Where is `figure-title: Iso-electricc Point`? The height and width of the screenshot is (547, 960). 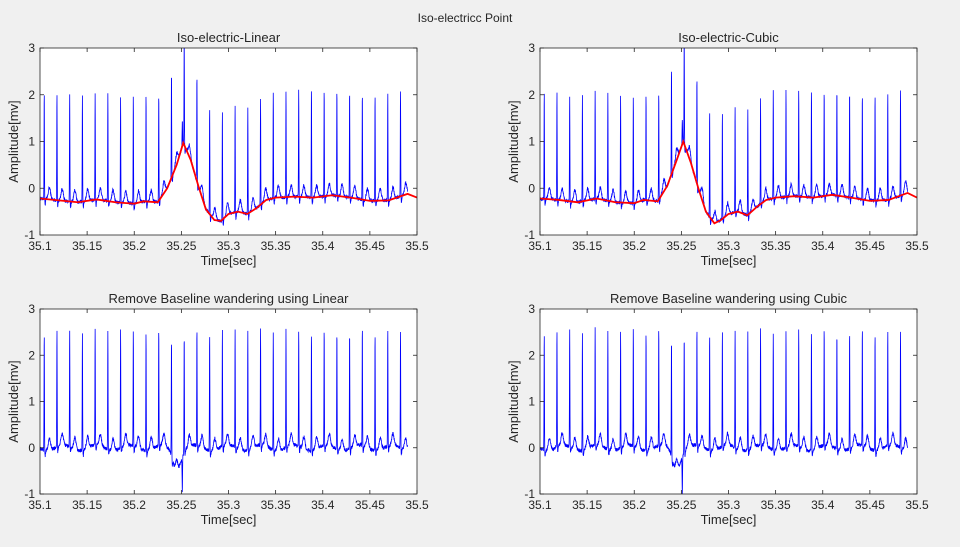
figure-title: Iso-electricc Point is located at coordinates (465, 18).